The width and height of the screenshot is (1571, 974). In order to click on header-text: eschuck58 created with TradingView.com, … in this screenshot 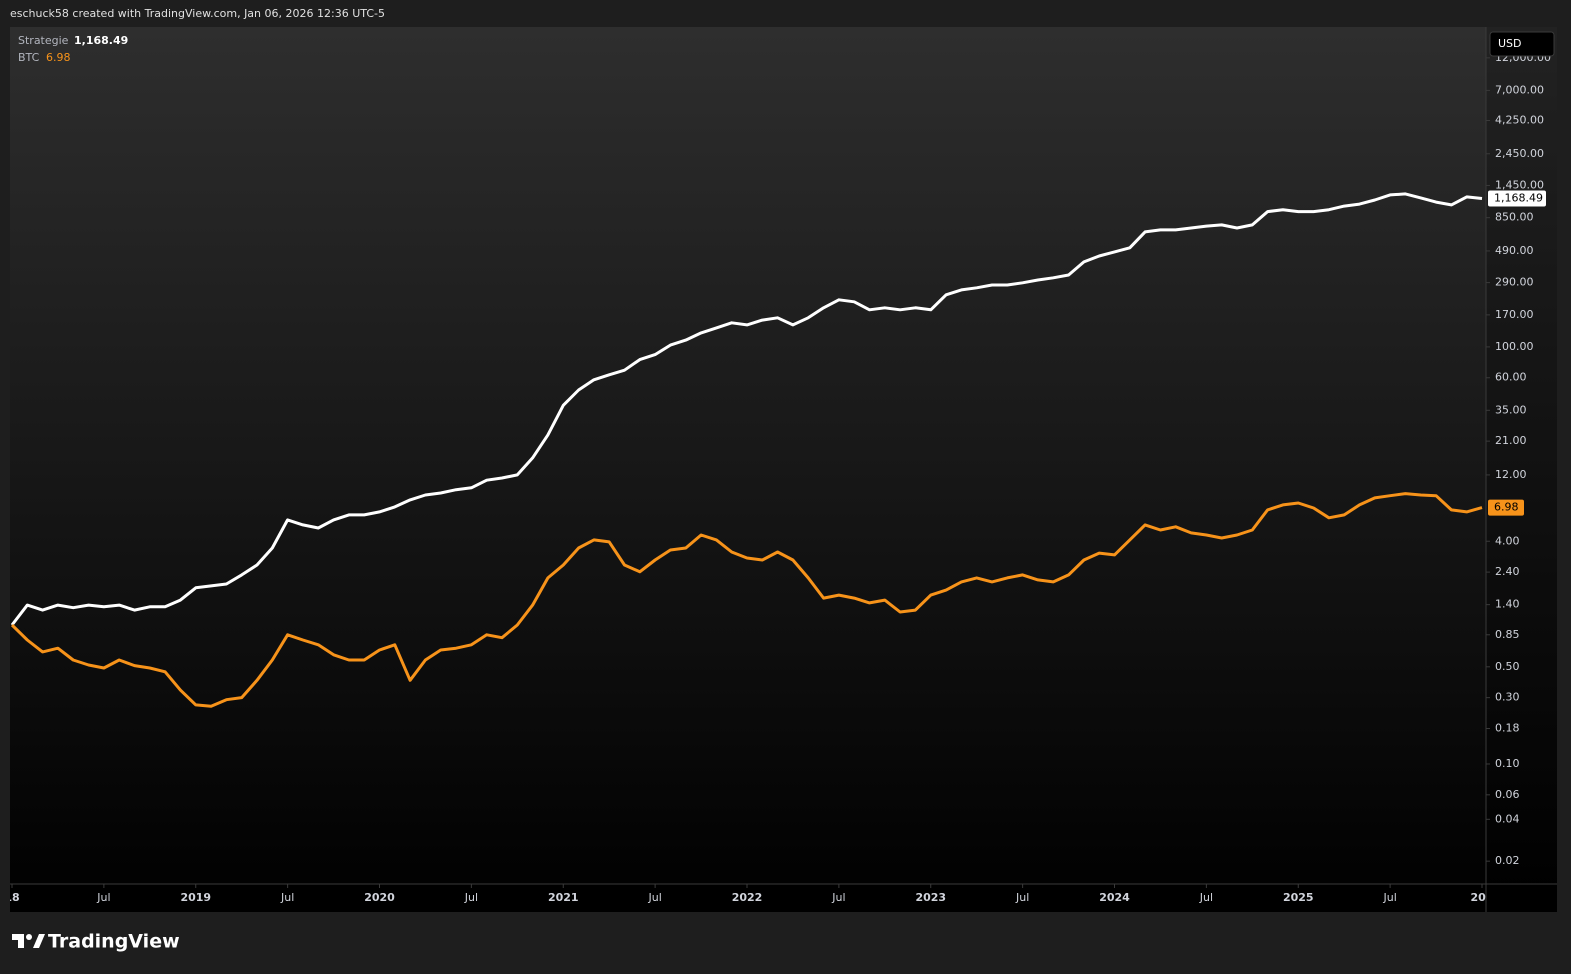, I will do `click(197, 13)`.